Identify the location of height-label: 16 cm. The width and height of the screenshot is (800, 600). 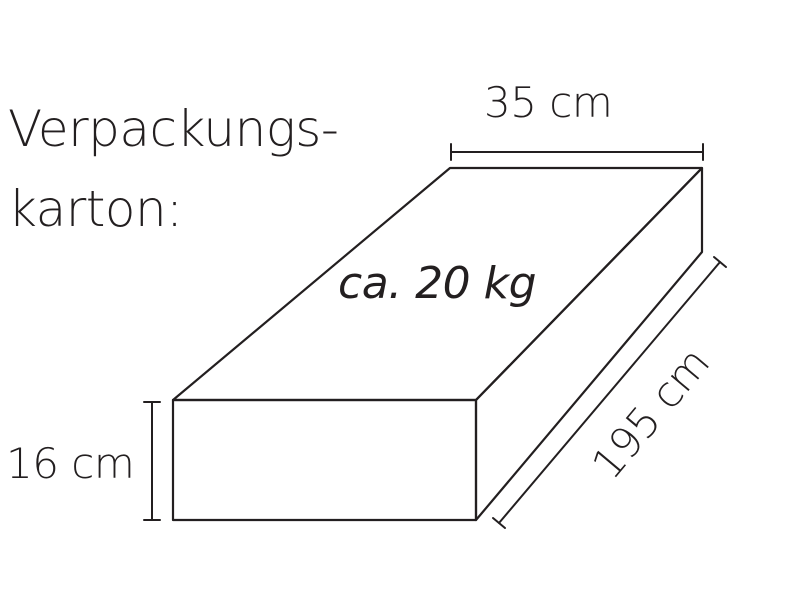
(70, 463).